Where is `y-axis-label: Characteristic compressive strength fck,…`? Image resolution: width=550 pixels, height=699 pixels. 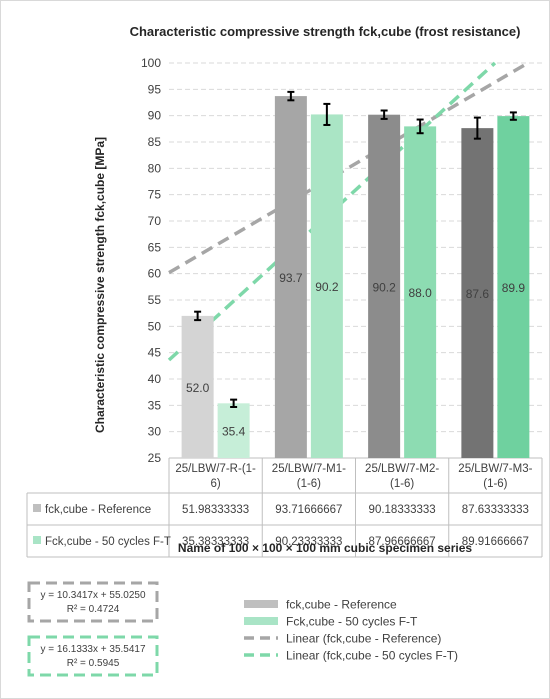
y-axis-label: Characteristic compressive strength fck,… is located at coordinates (100, 285).